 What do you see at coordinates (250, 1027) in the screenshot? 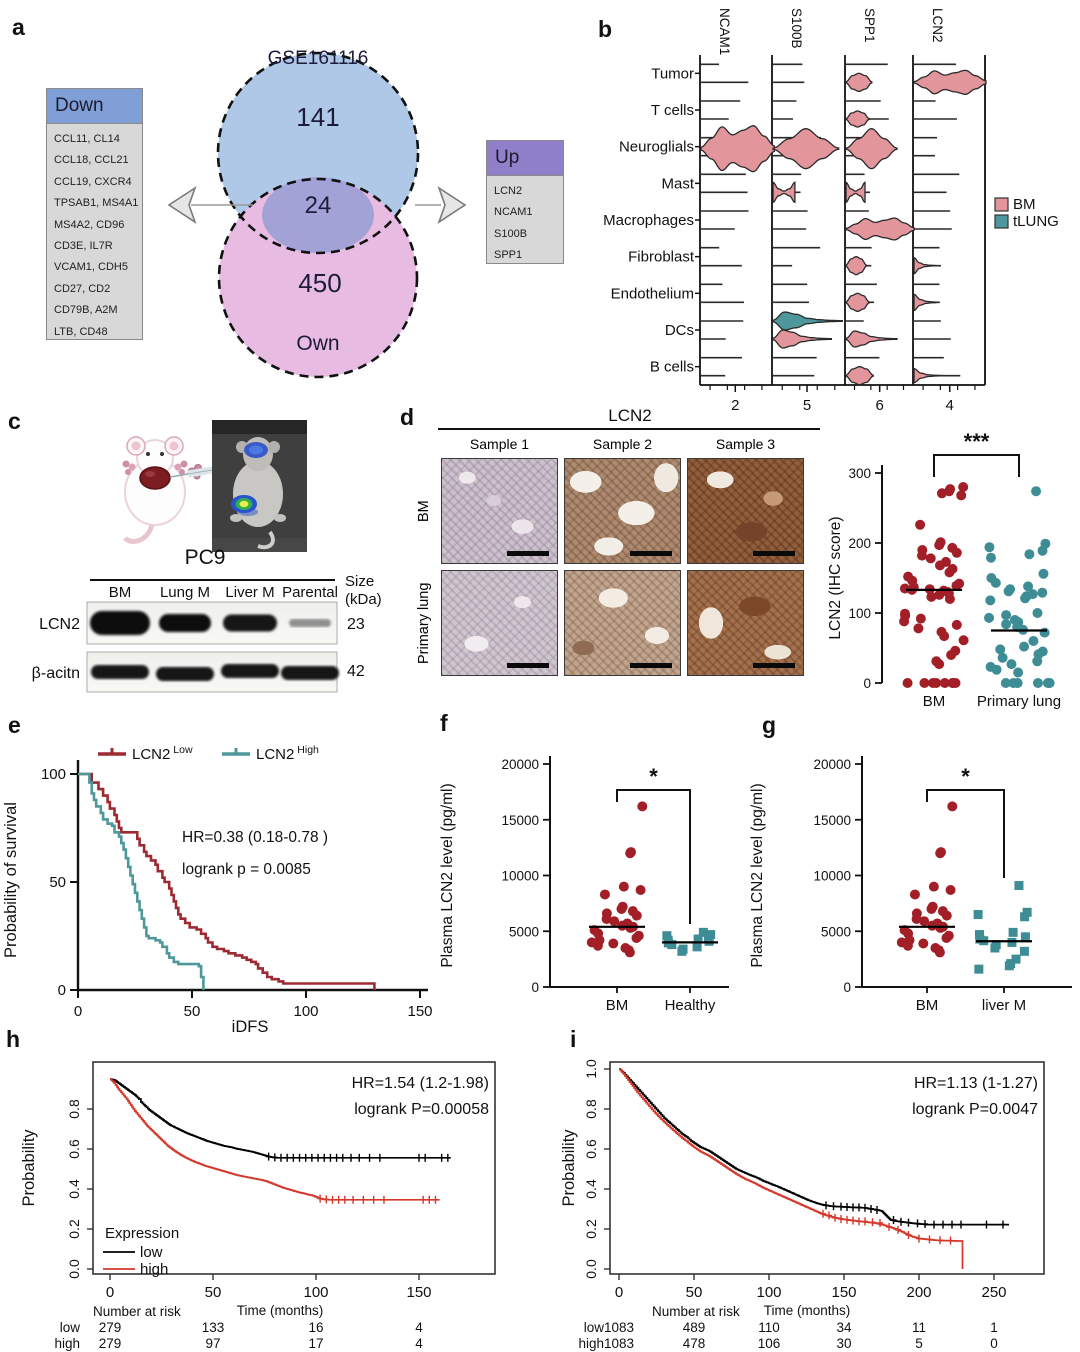
I see `x-axis-label: iDFS` at bounding box center [250, 1027].